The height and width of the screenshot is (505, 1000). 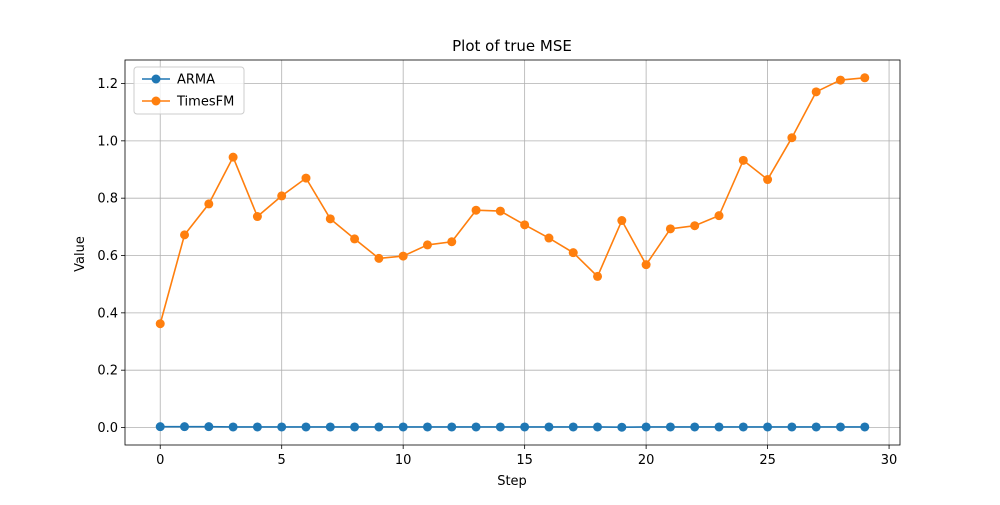 I want to click on legend-entry-arma: ARMA, so click(x=178, y=80).